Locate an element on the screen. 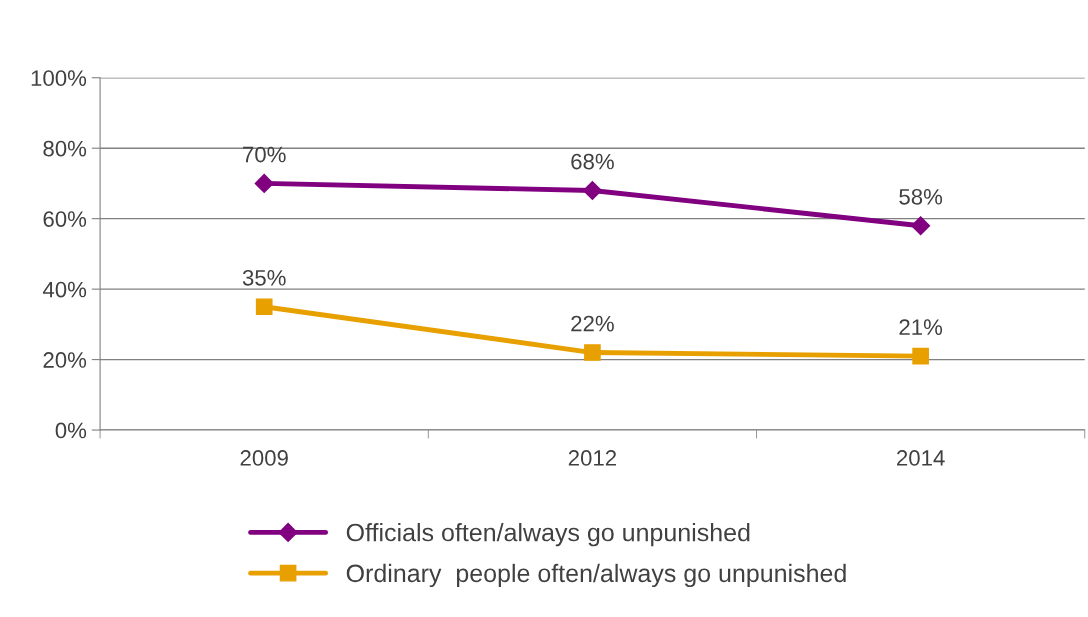  data-label: 35% is located at coordinates (264, 277).